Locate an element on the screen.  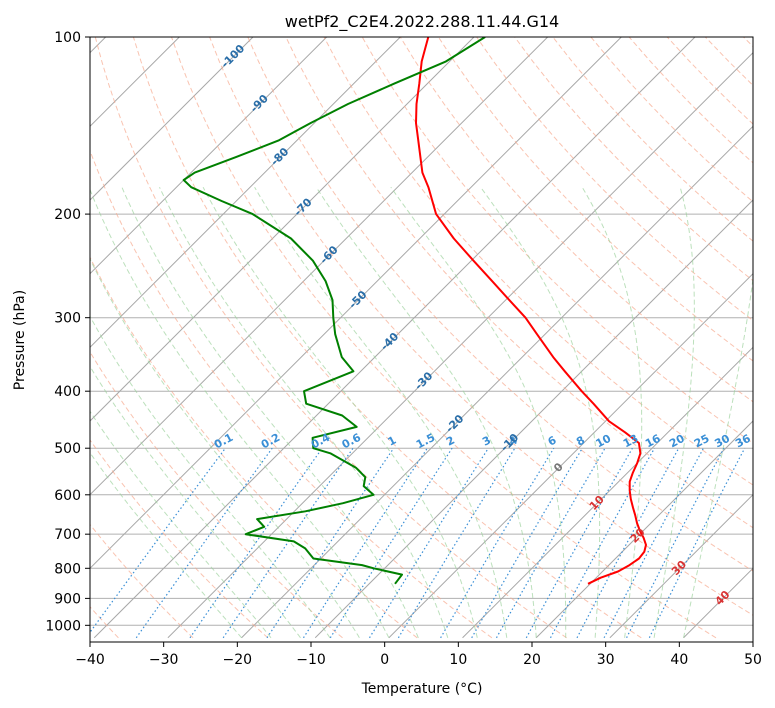
y-tick-label: 600 is located at coordinates (67, 496).